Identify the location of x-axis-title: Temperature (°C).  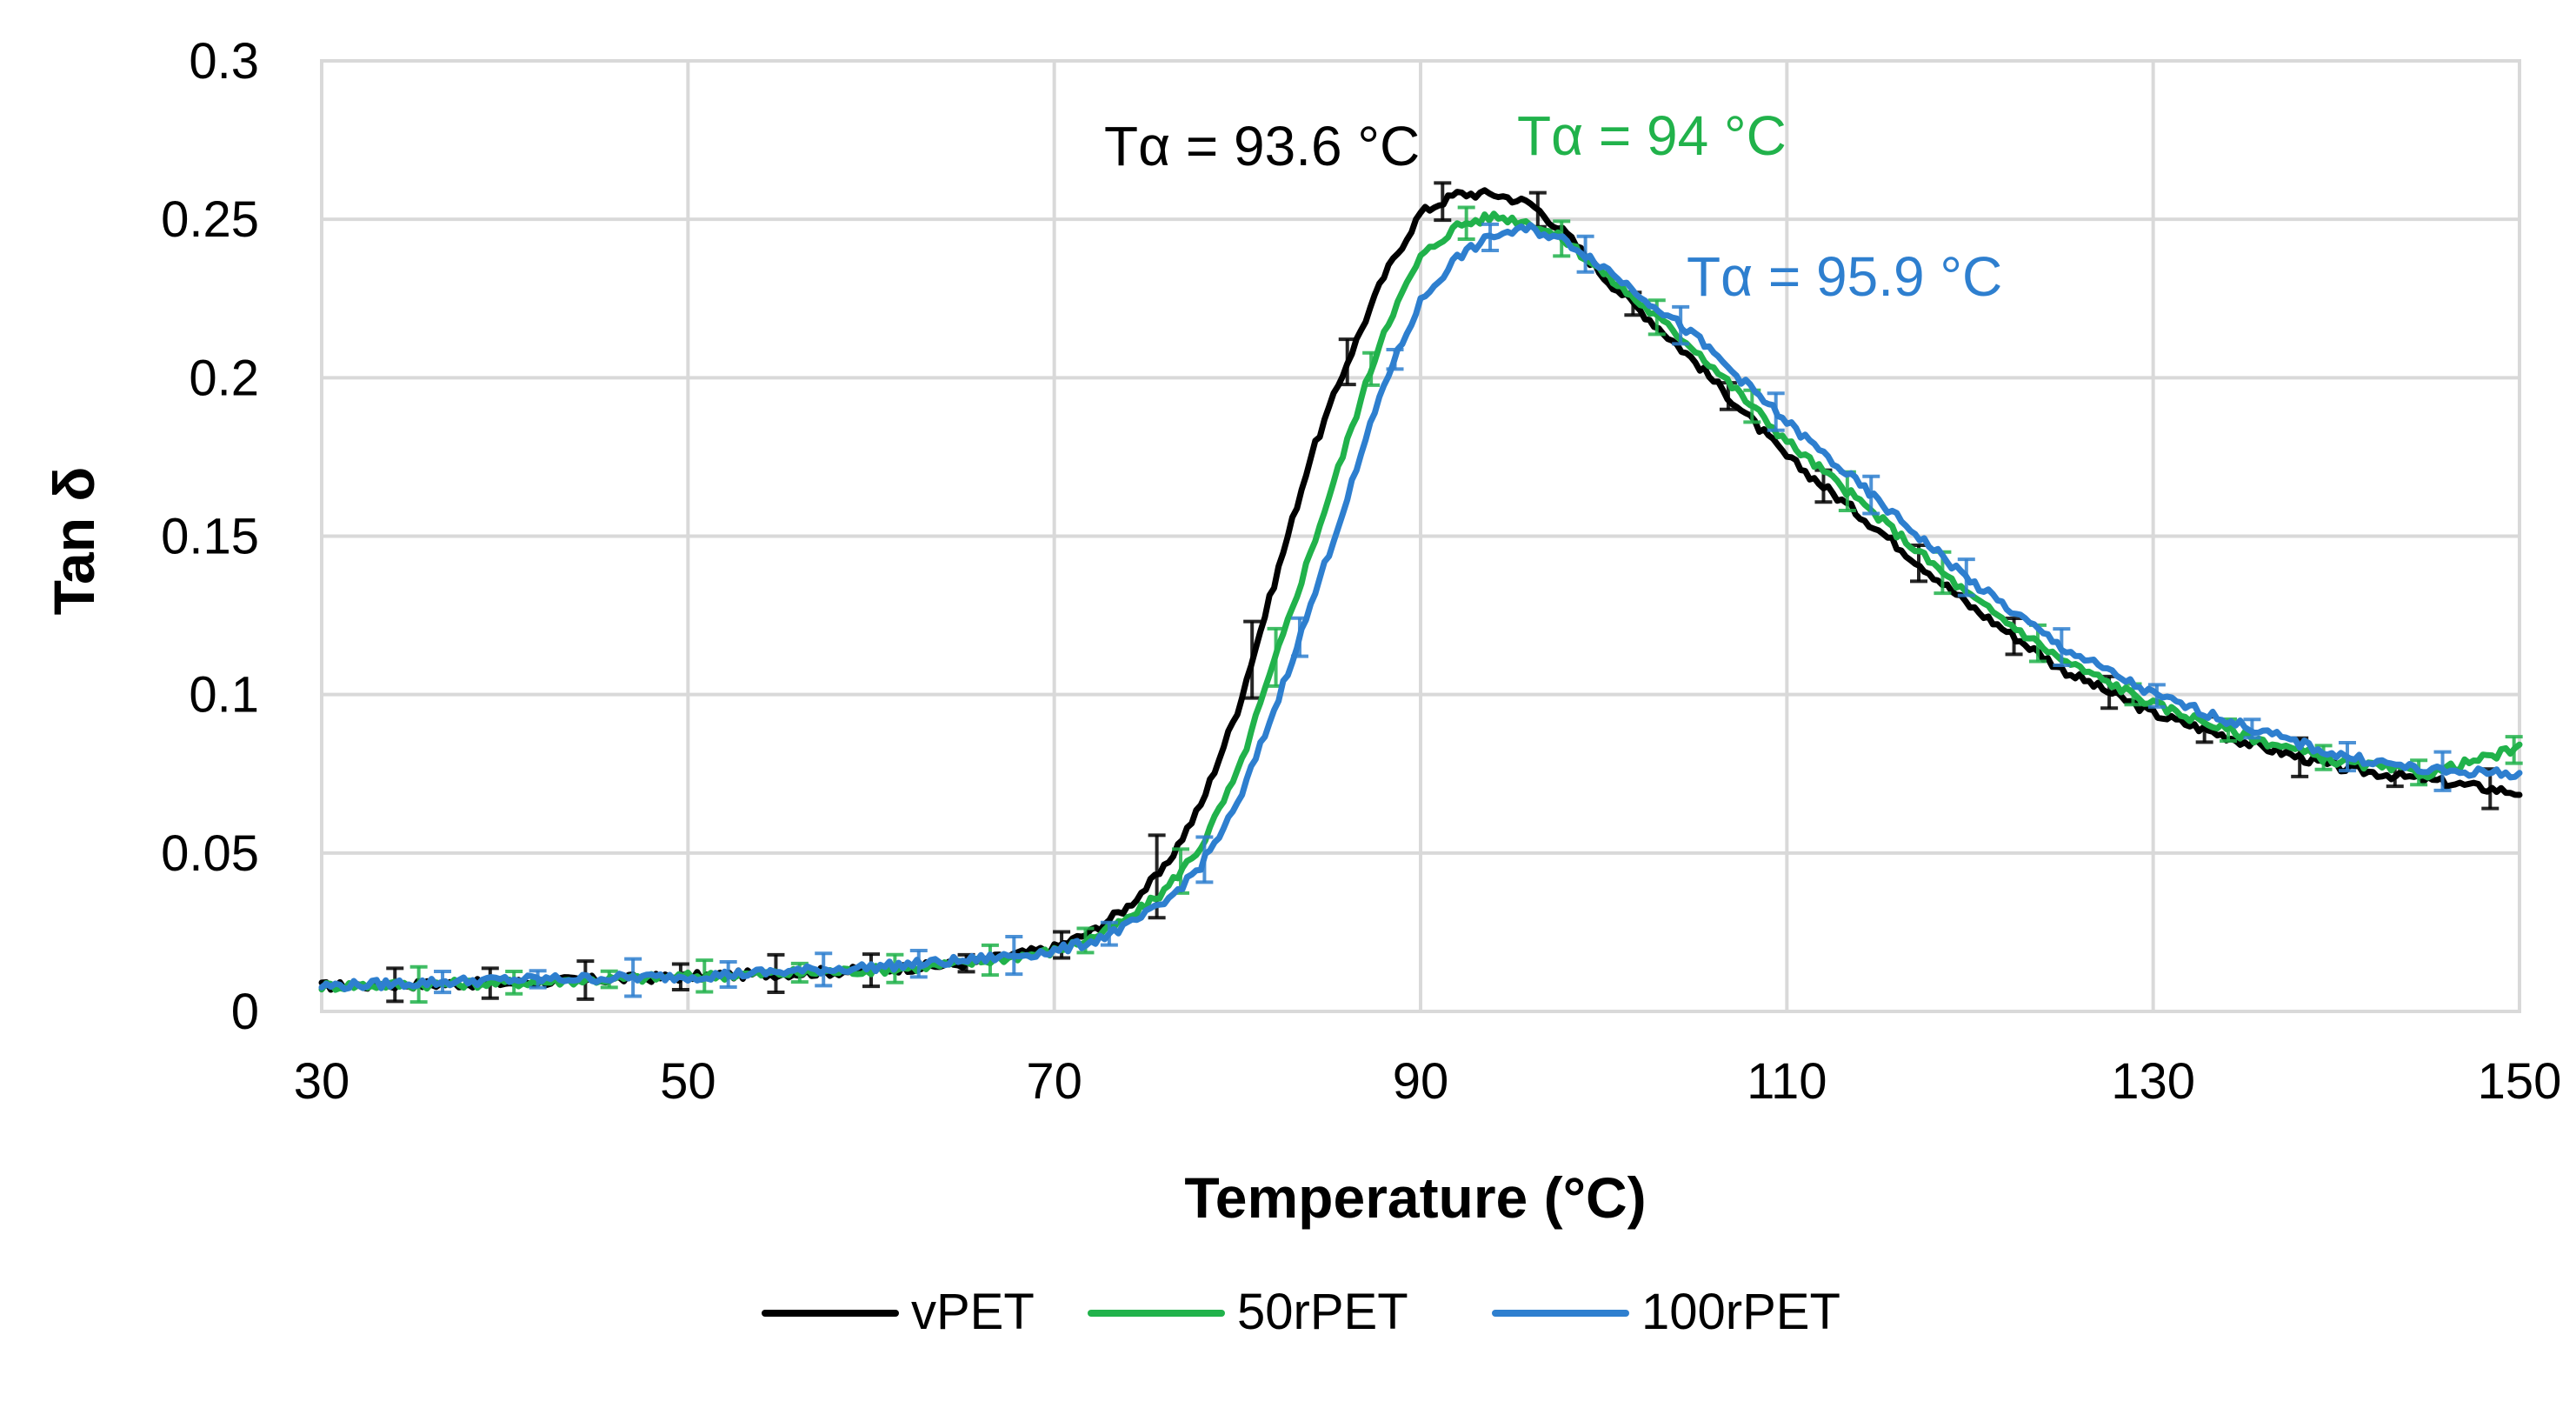
(1415, 1197).